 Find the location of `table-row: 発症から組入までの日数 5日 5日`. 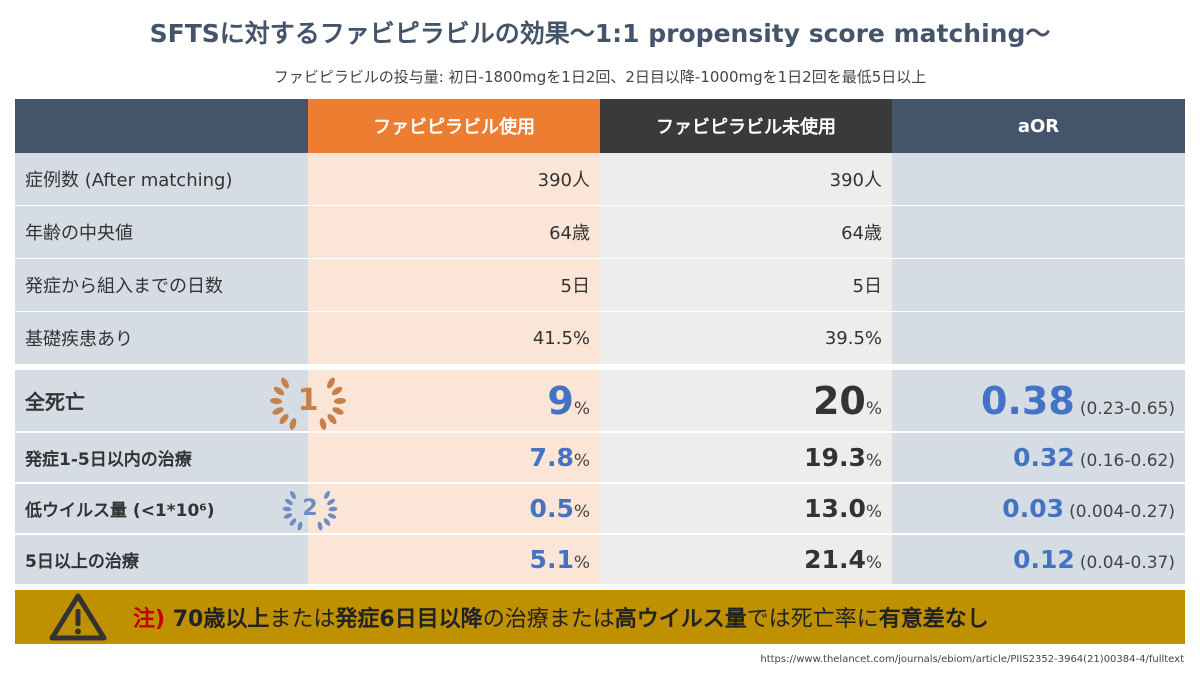

table-row: 発症から組入までの日数 5日 5日 is located at coordinates (600, 285).